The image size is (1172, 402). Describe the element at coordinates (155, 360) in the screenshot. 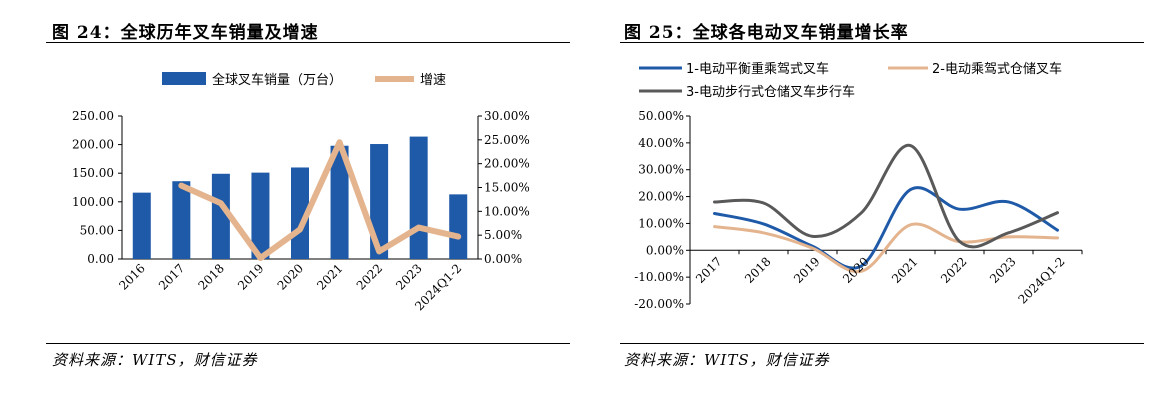

I see `figure-24-source: 资料来源：WITS，财信证券` at that location.